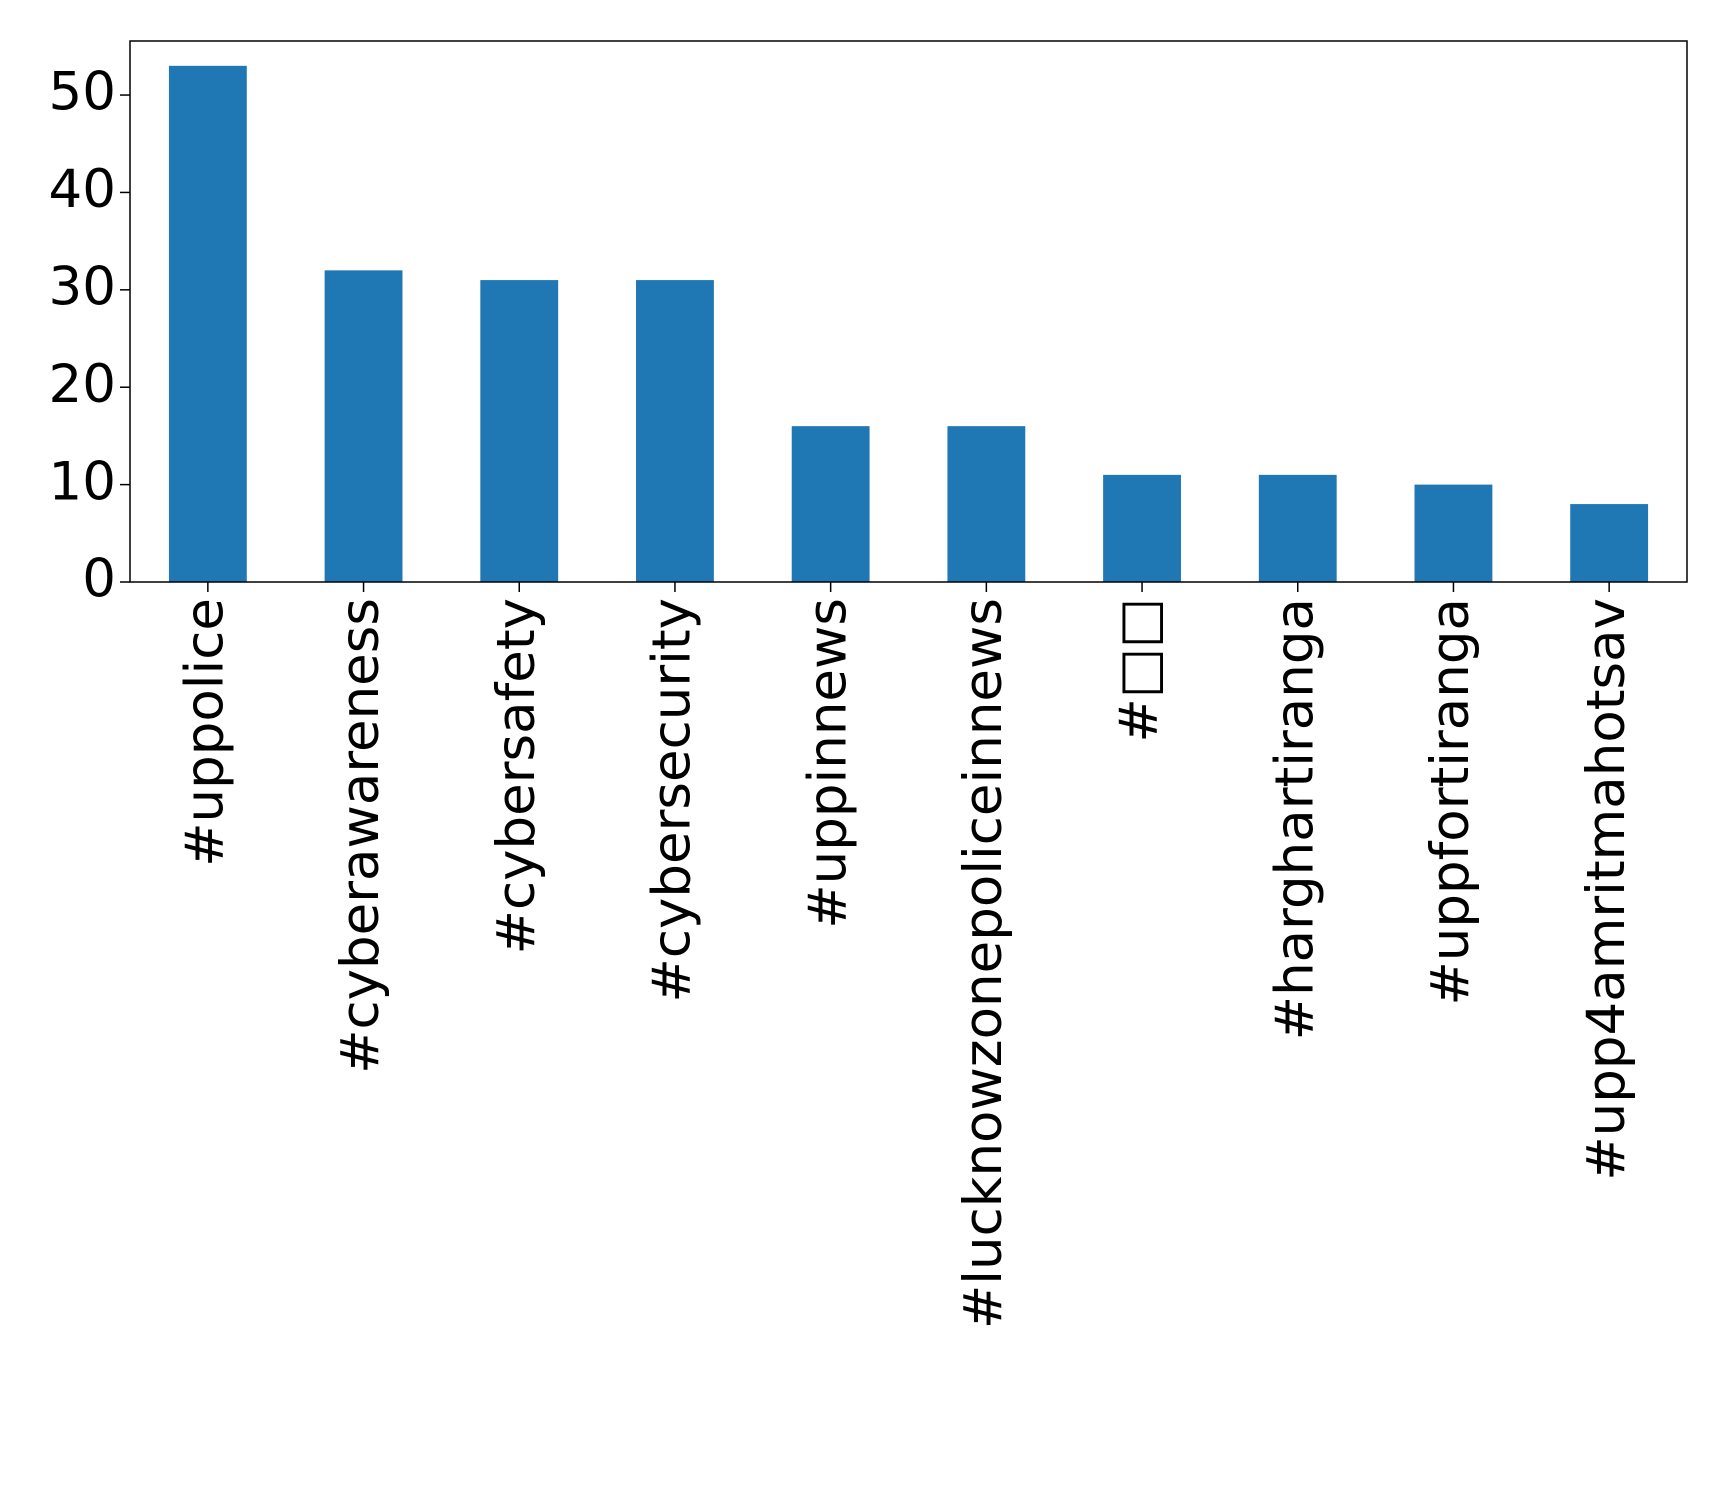  Describe the element at coordinates (1450, 802) in the screenshot. I see `x-tick-label: #uppfortiranga` at that location.